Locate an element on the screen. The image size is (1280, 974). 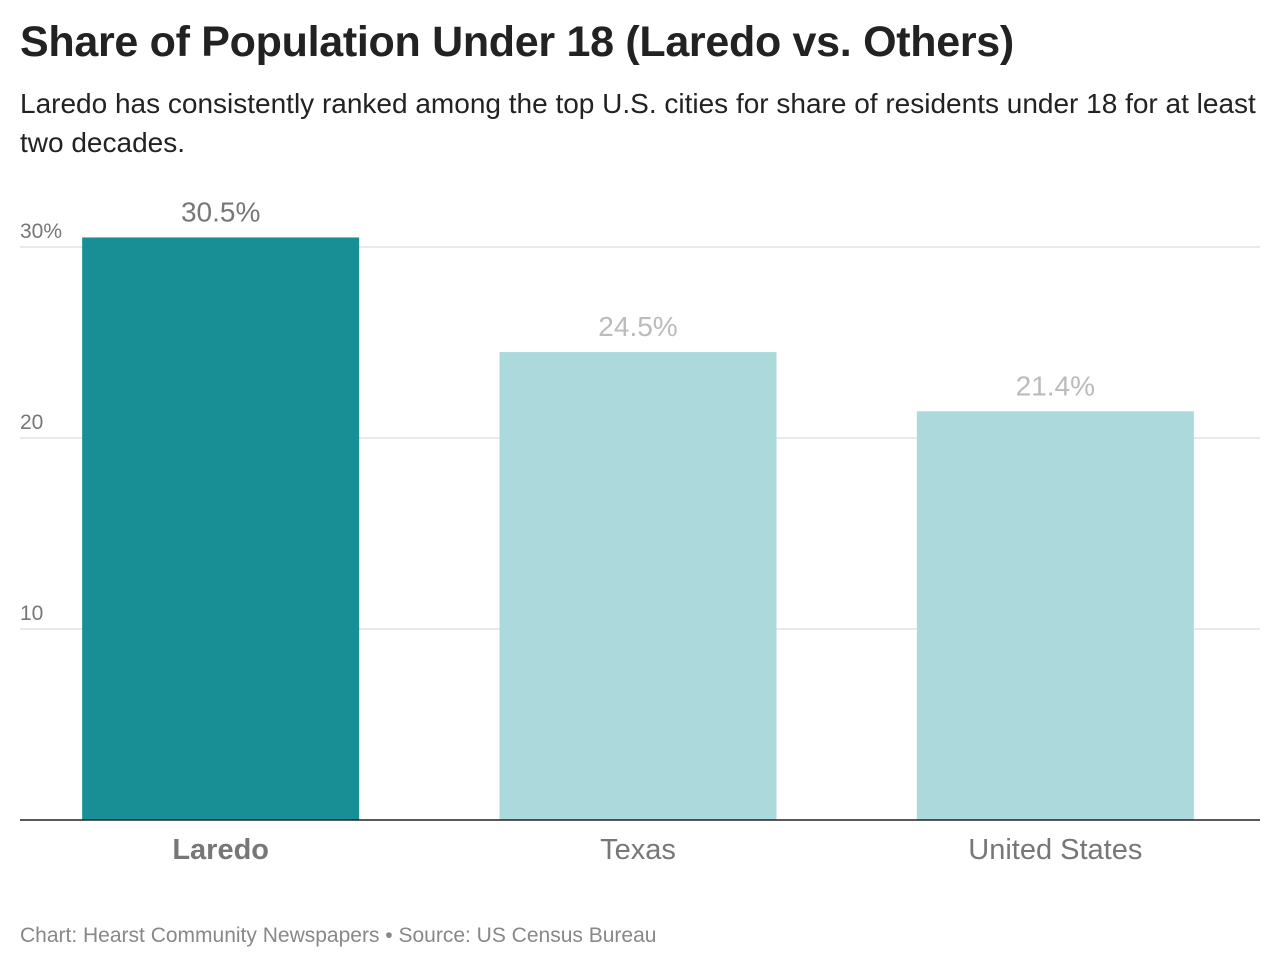
x-tick-label: Texas is located at coordinates (638, 850).